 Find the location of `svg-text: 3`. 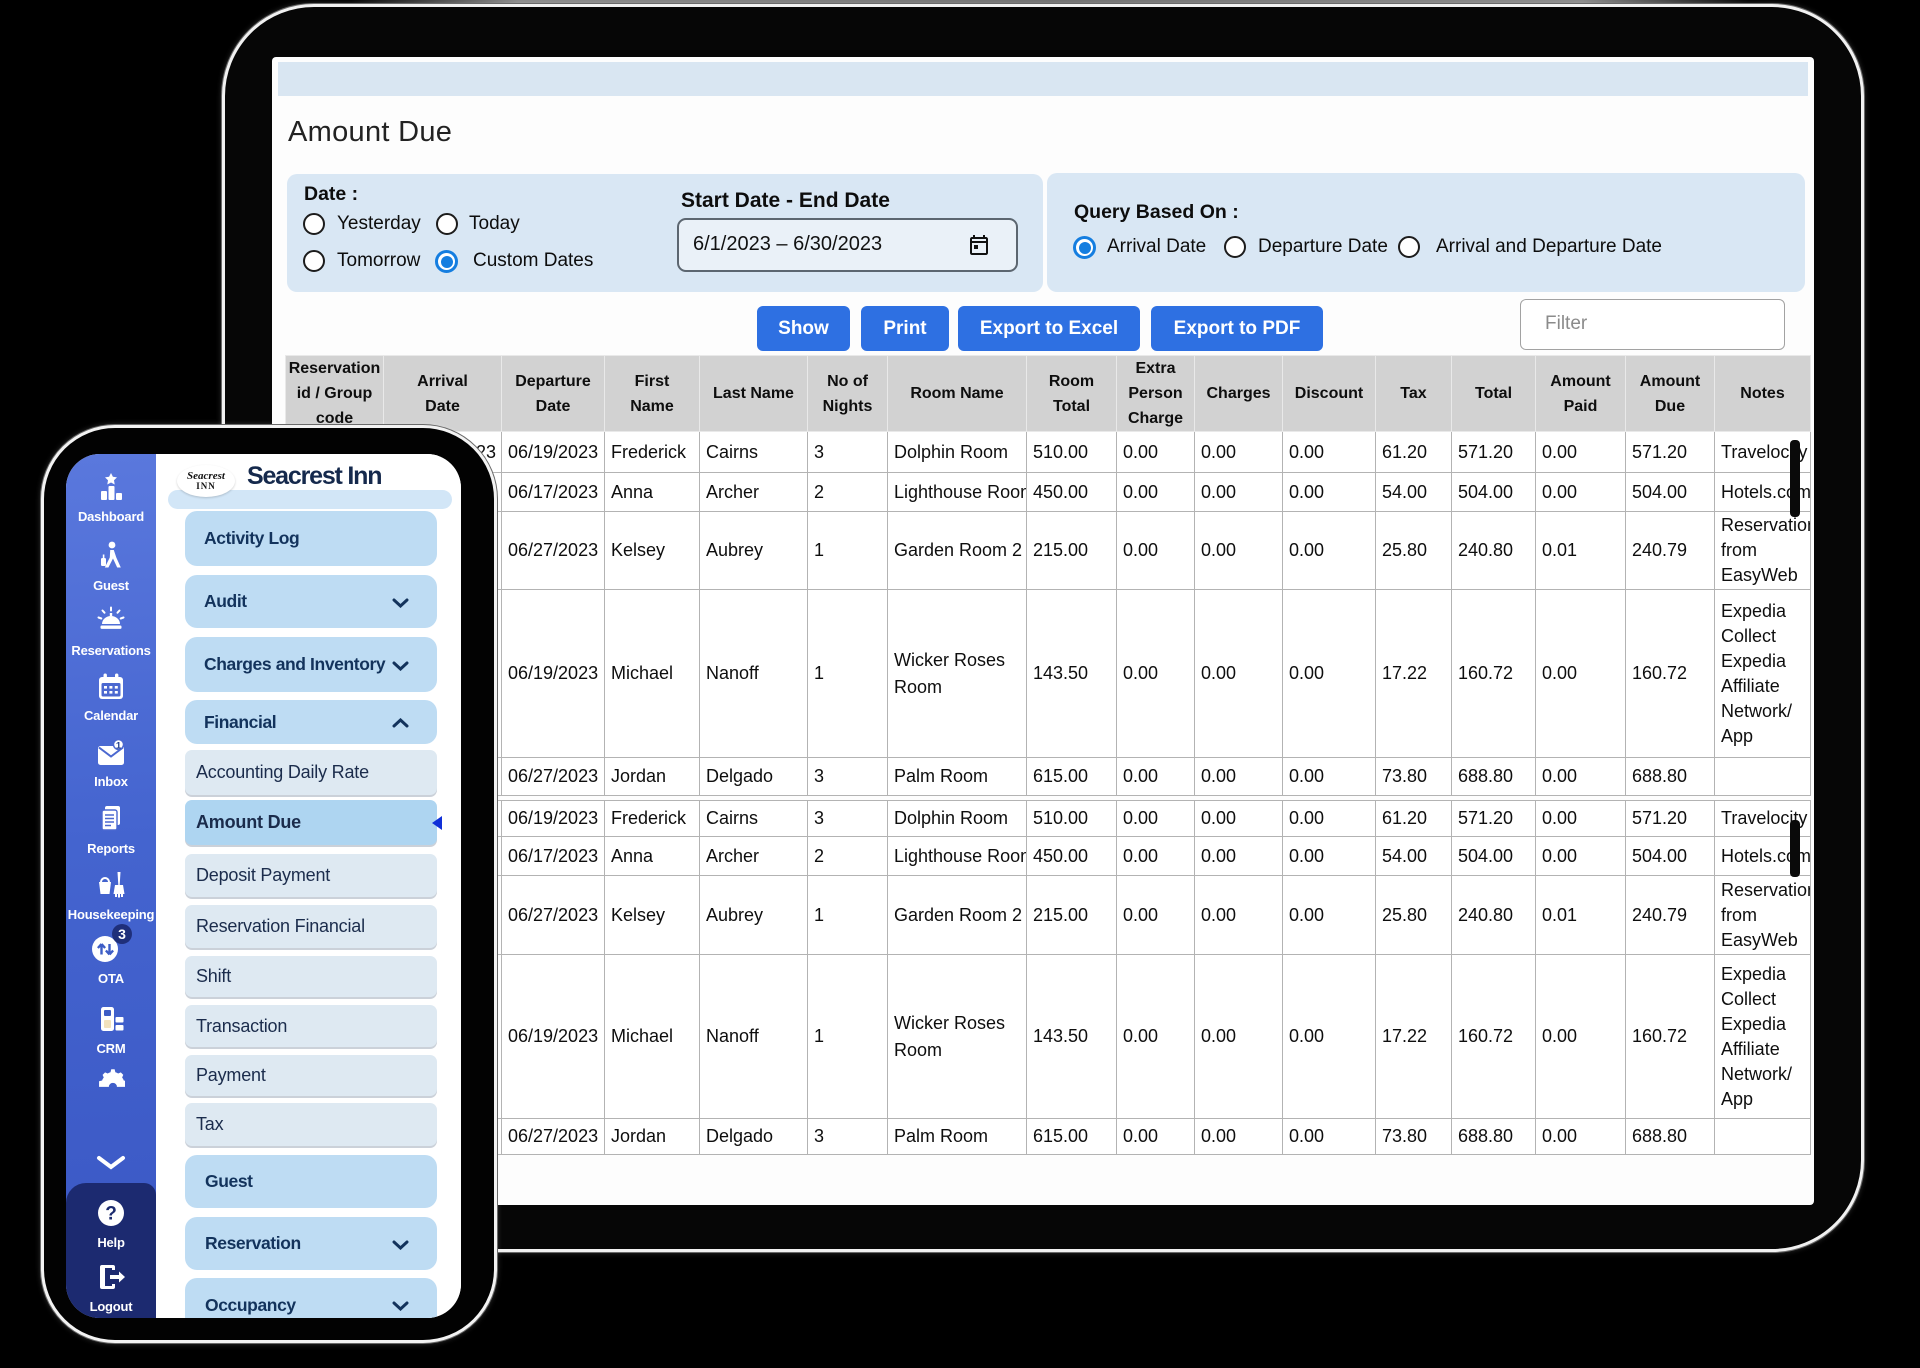

svg-text: 3 is located at coordinates (122, 934).